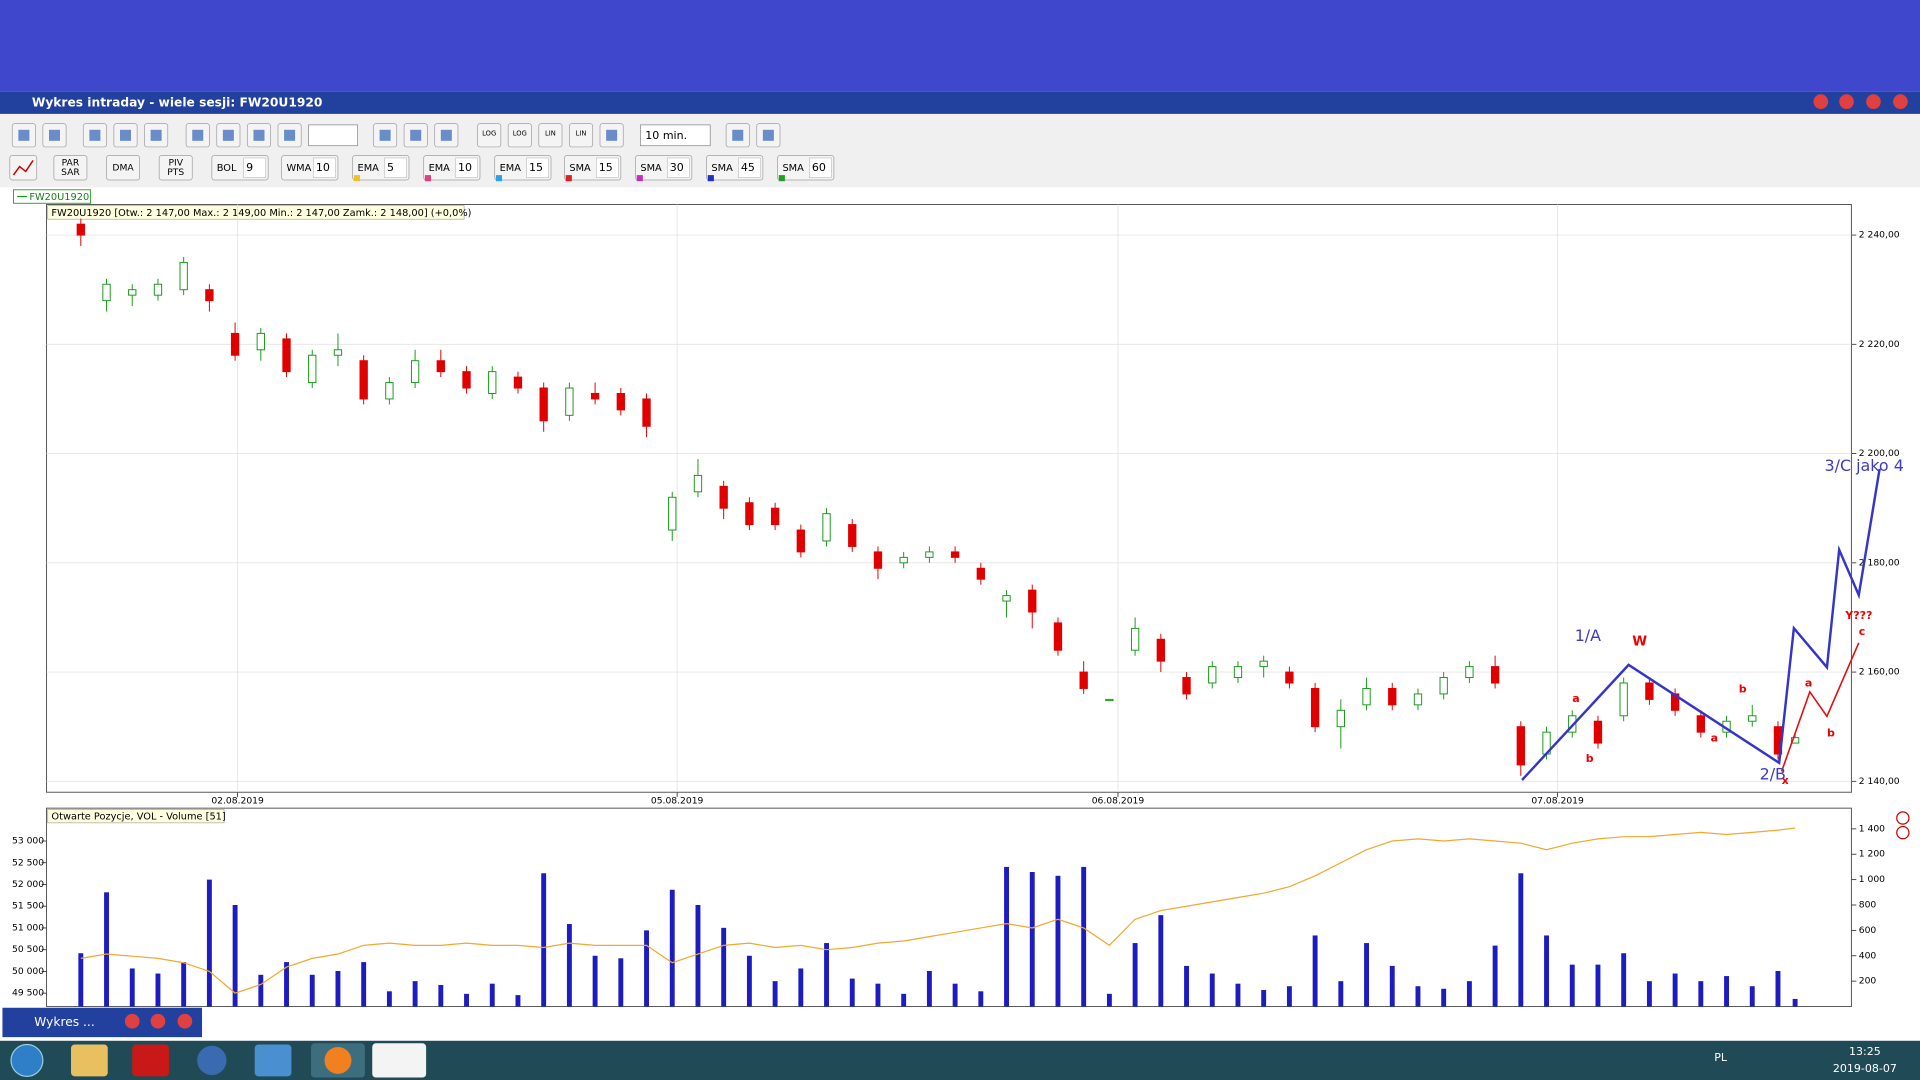  What do you see at coordinates (1639, 642) in the screenshot?
I see `annotation: W` at bounding box center [1639, 642].